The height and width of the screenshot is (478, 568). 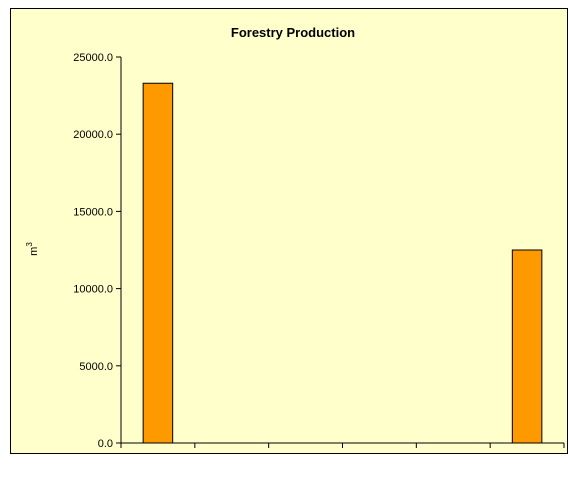 I want to click on y-axis-title-superscript: 3, so click(x=29, y=244).